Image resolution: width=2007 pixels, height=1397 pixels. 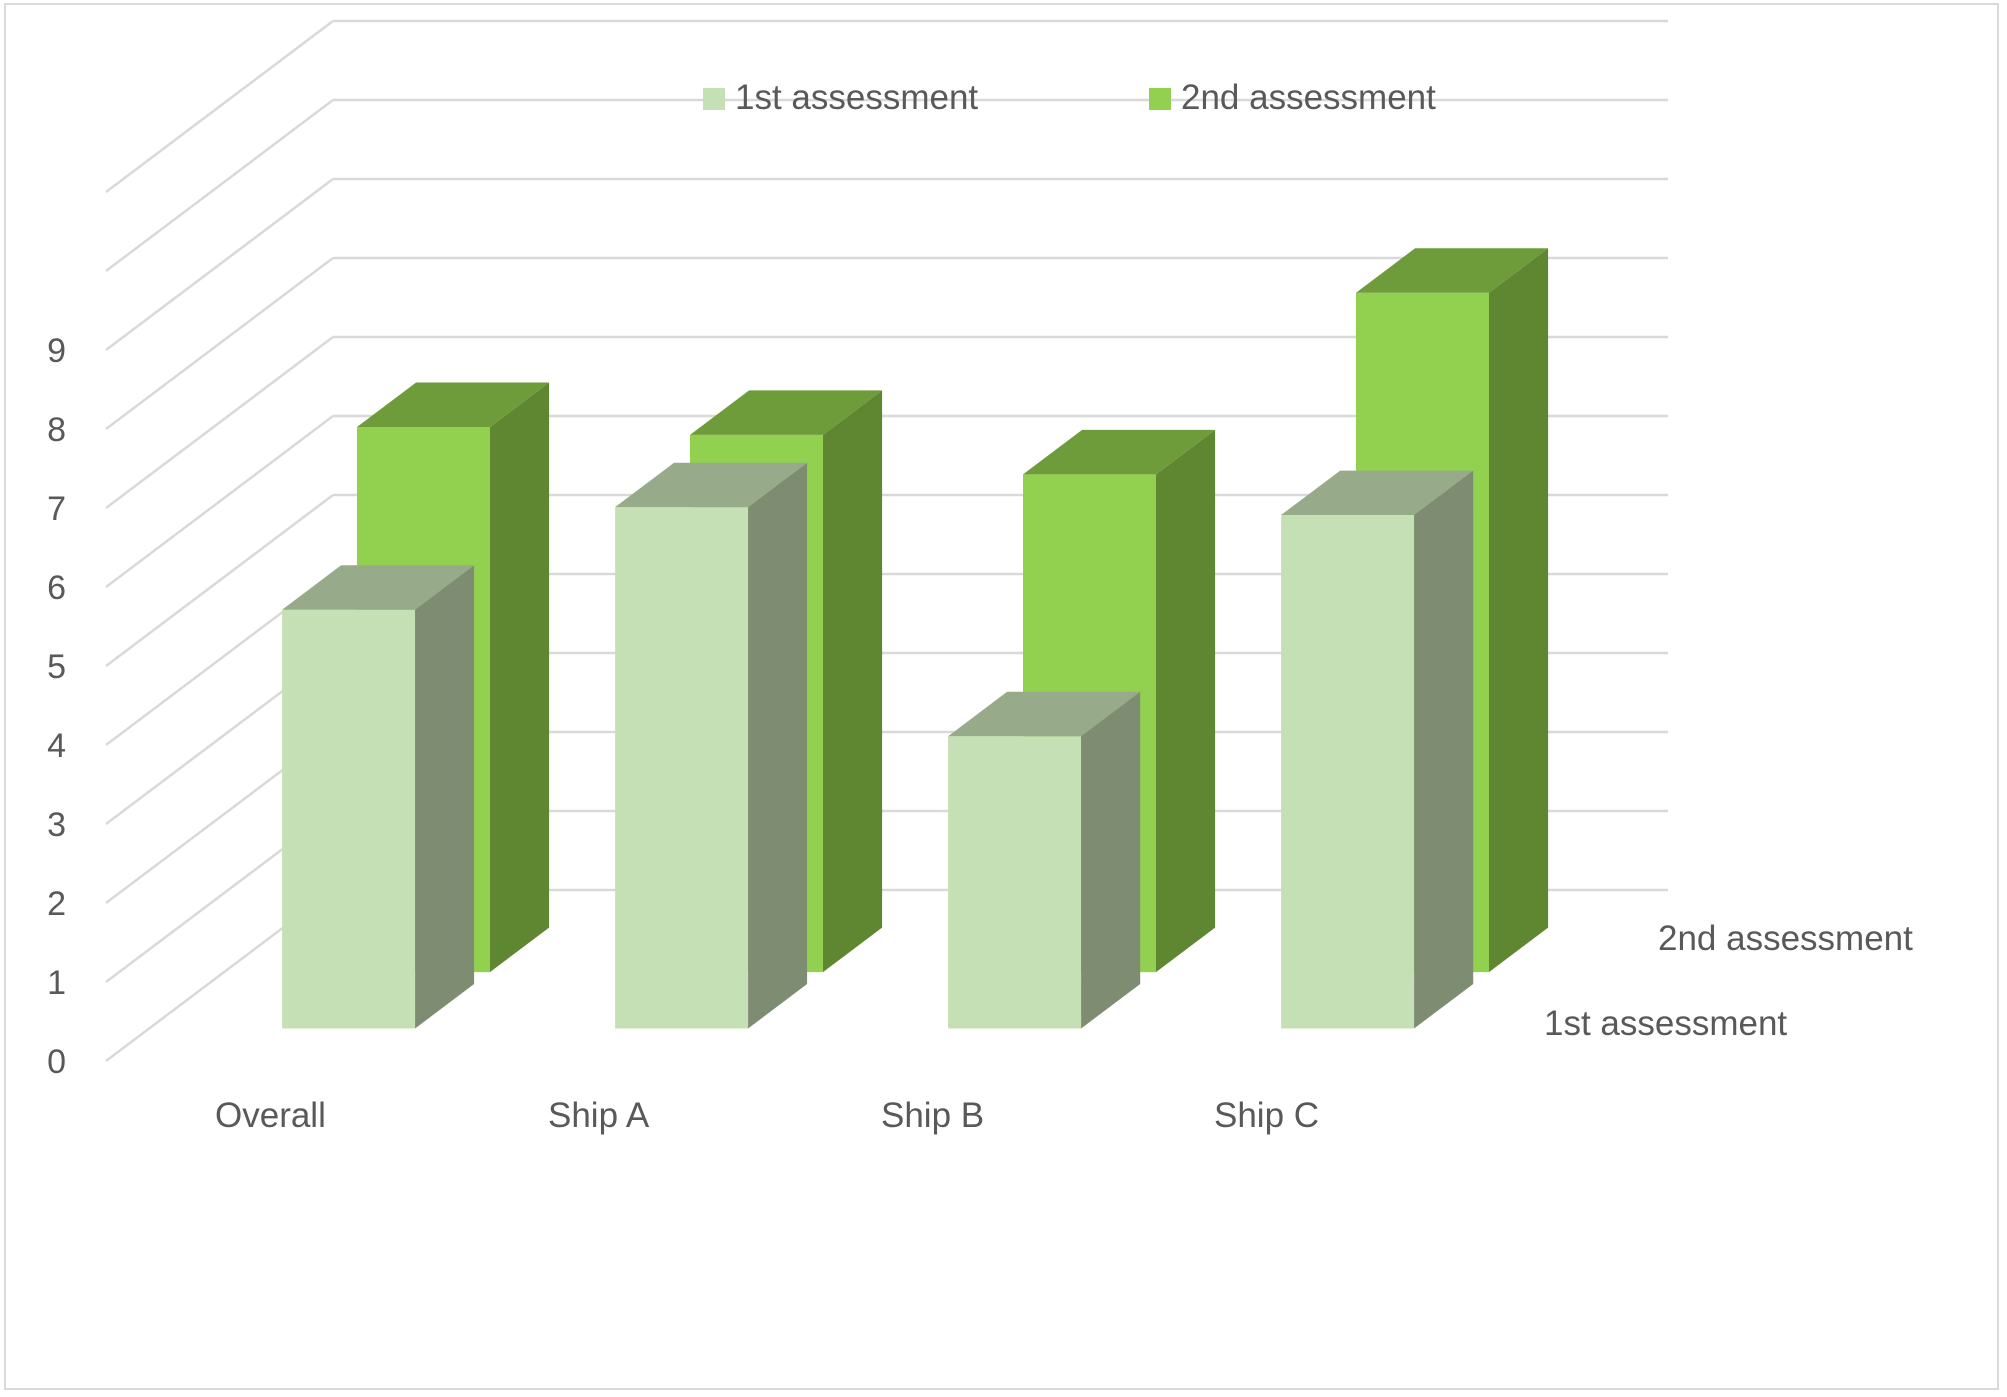 What do you see at coordinates (1665, 1023) in the screenshot?
I see `depth-label-1st: 1st assessment` at bounding box center [1665, 1023].